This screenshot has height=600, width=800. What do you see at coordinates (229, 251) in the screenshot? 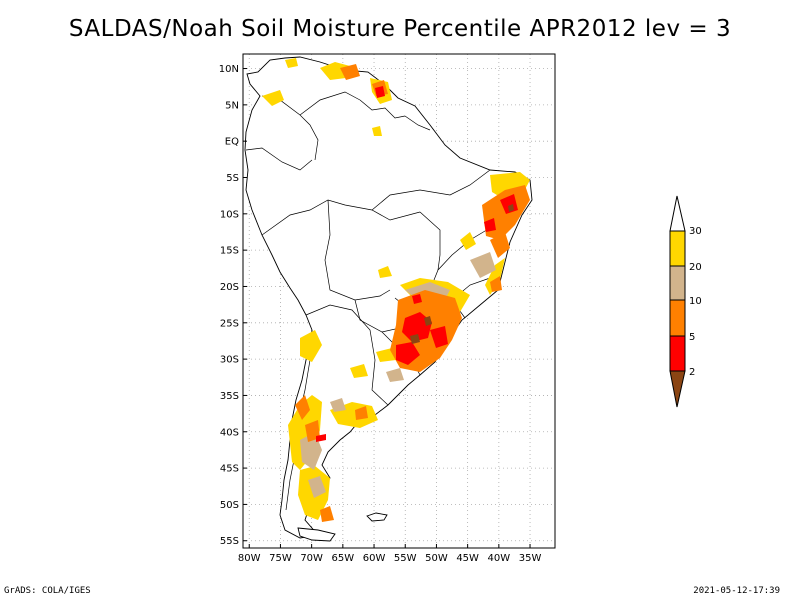
I see `lat-tick-label: 15S` at bounding box center [229, 251].